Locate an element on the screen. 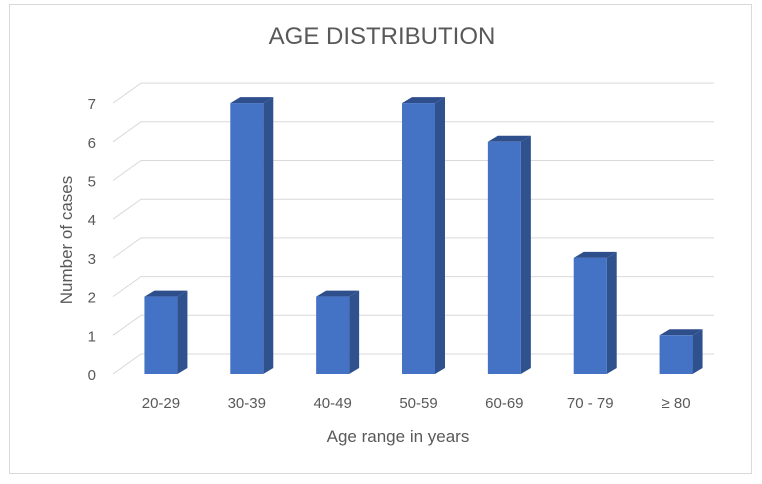 The height and width of the screenshot is (484, 762). y-tick-label: 7 is located at coordinates (92, 104).